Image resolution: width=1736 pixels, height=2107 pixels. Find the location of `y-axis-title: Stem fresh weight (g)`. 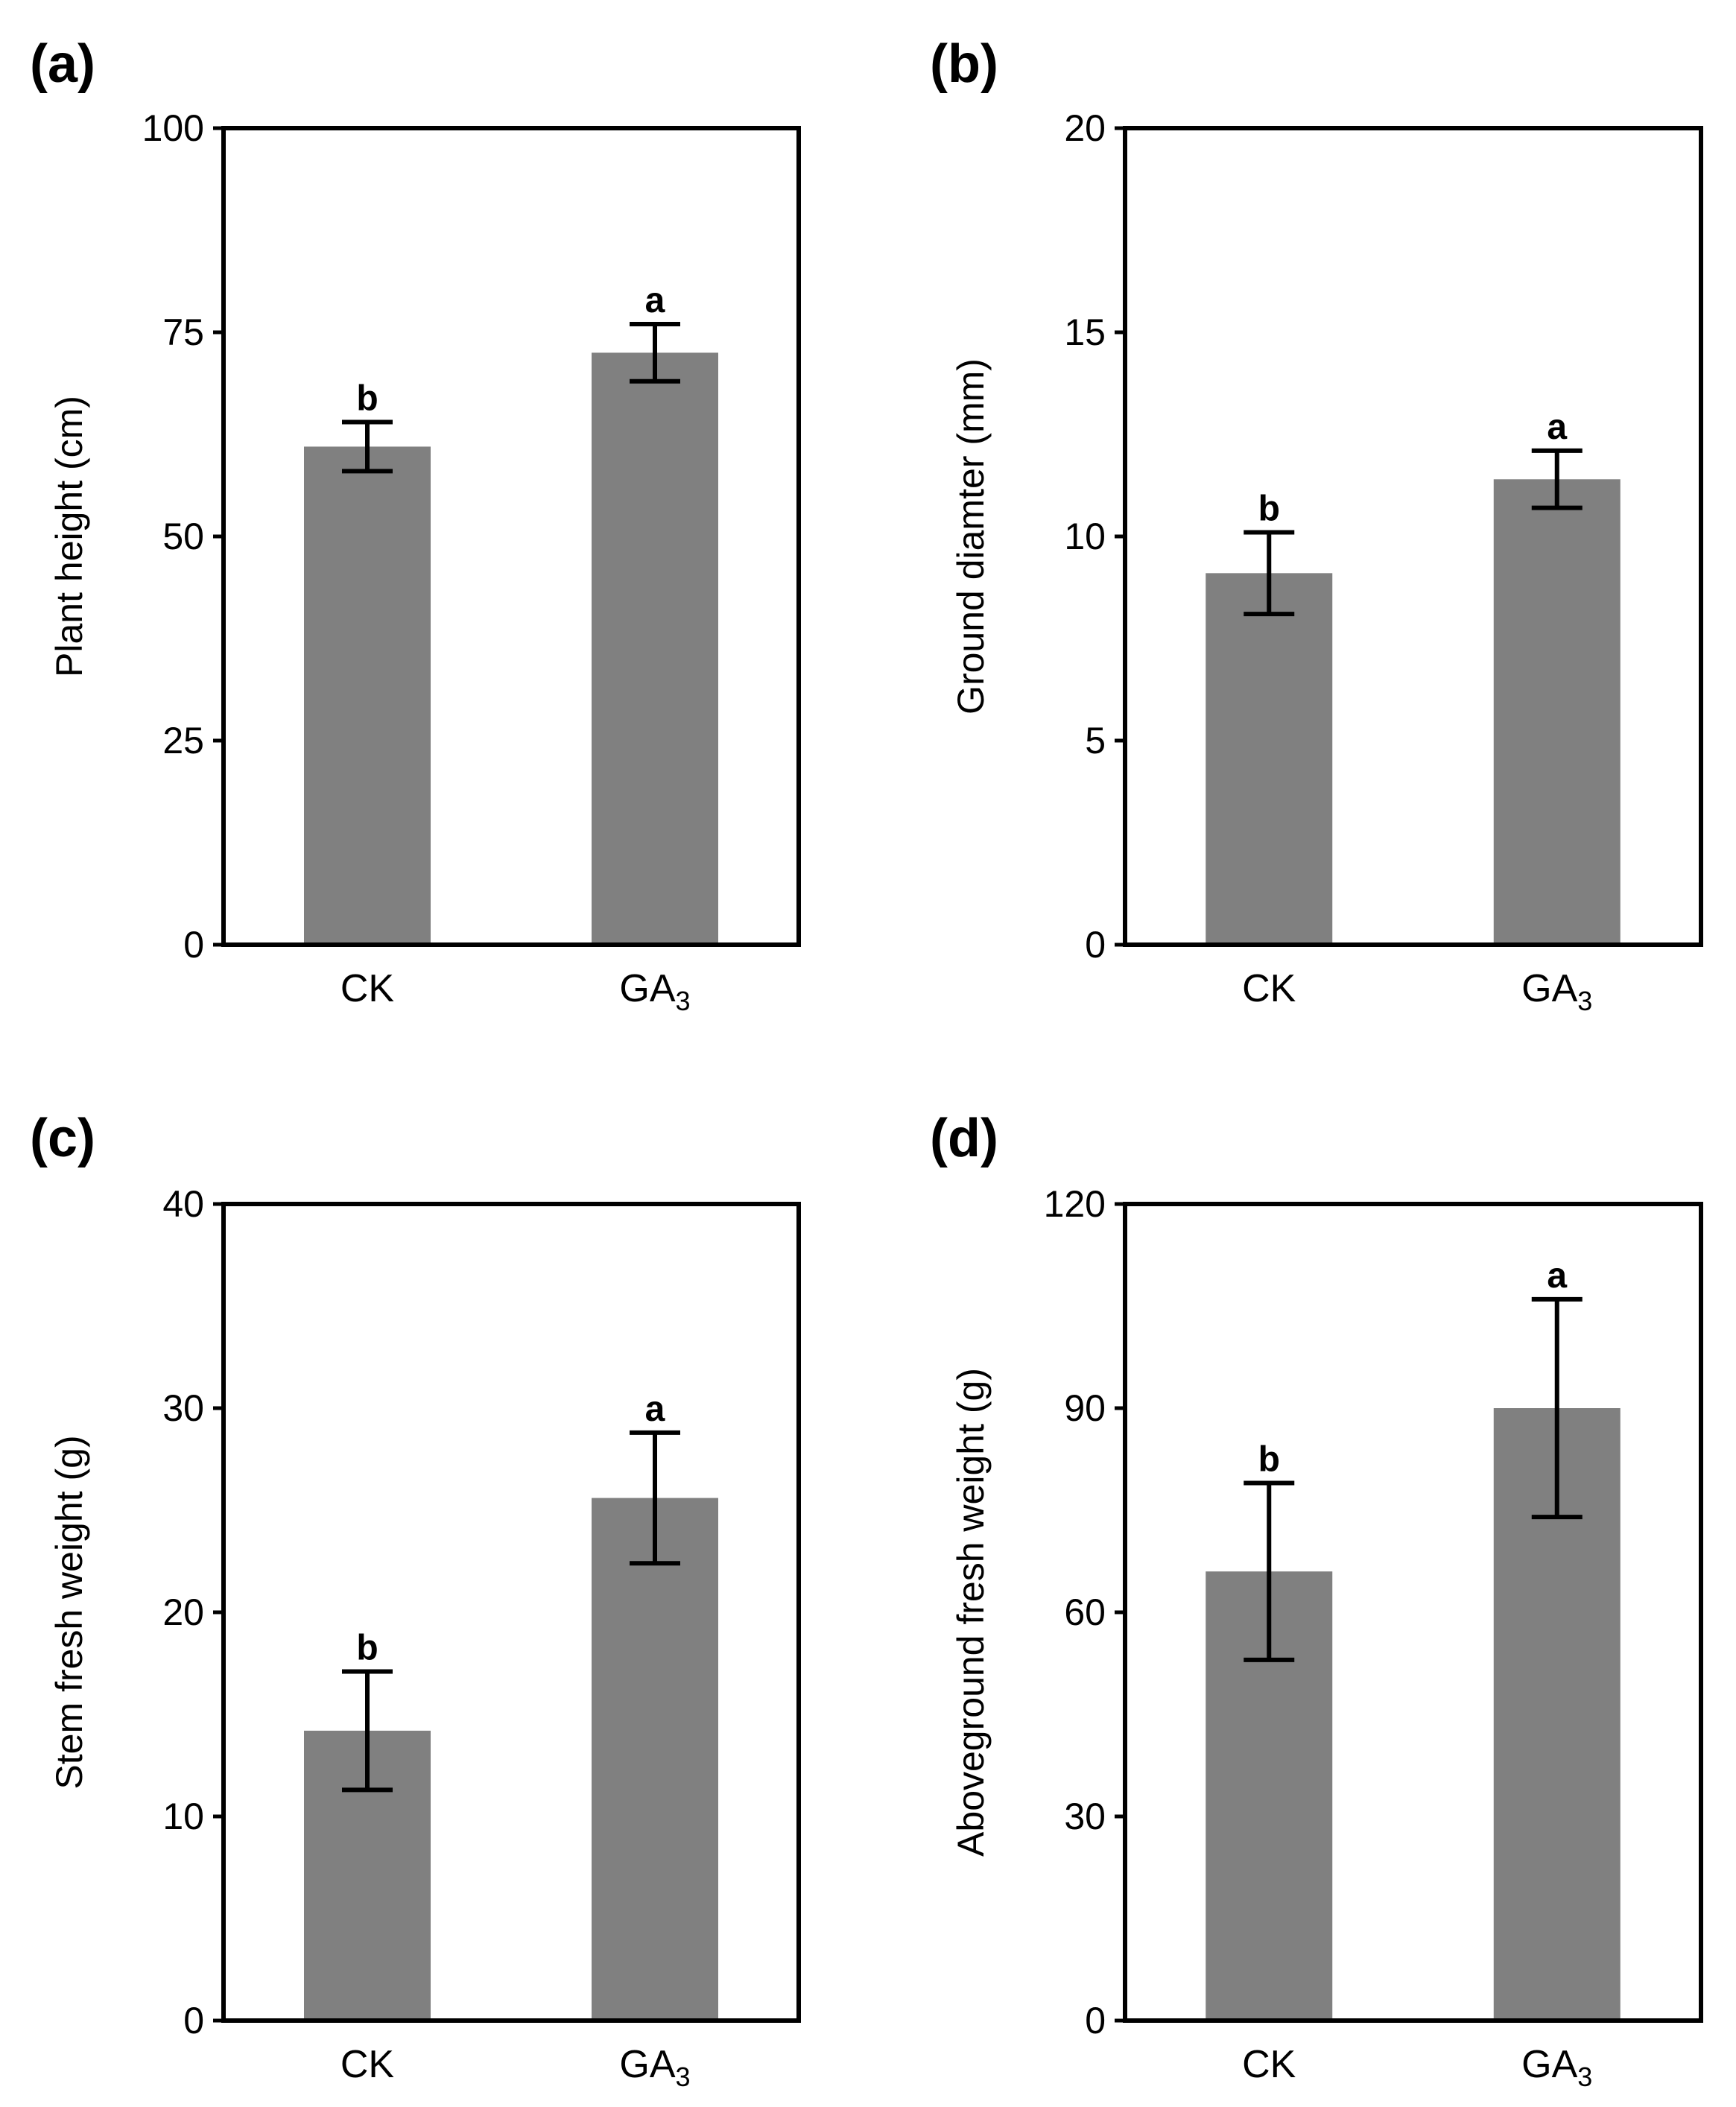

y-axis-title: Stem fresh weight (g) is located at coordinates (69, 1612).